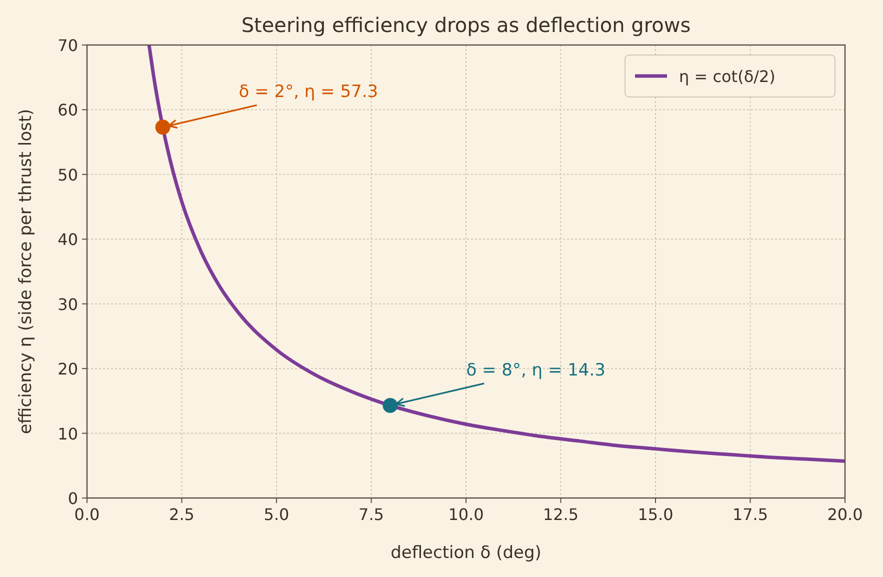  I want to click on x-tick-label: 2.5, so click(181, 514).